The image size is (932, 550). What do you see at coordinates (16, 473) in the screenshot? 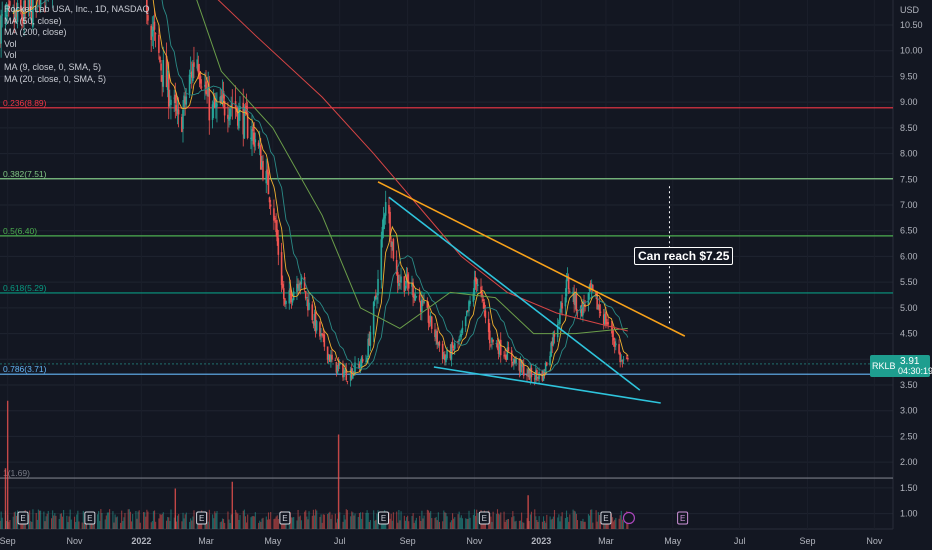
I see `fib-level-label: 1(1.69)` at bounding box center [16, 473].